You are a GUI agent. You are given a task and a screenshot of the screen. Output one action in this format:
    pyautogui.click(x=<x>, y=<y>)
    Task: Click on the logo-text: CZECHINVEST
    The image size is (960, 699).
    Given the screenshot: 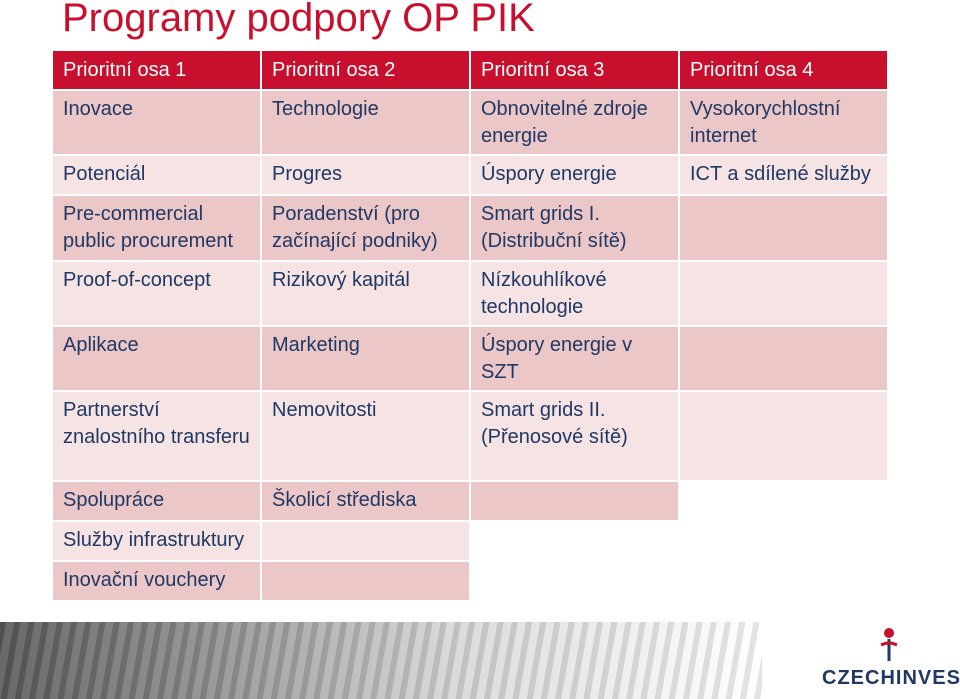 What is the action you would take?
    pyautogui.click(x=891, y=678)
    